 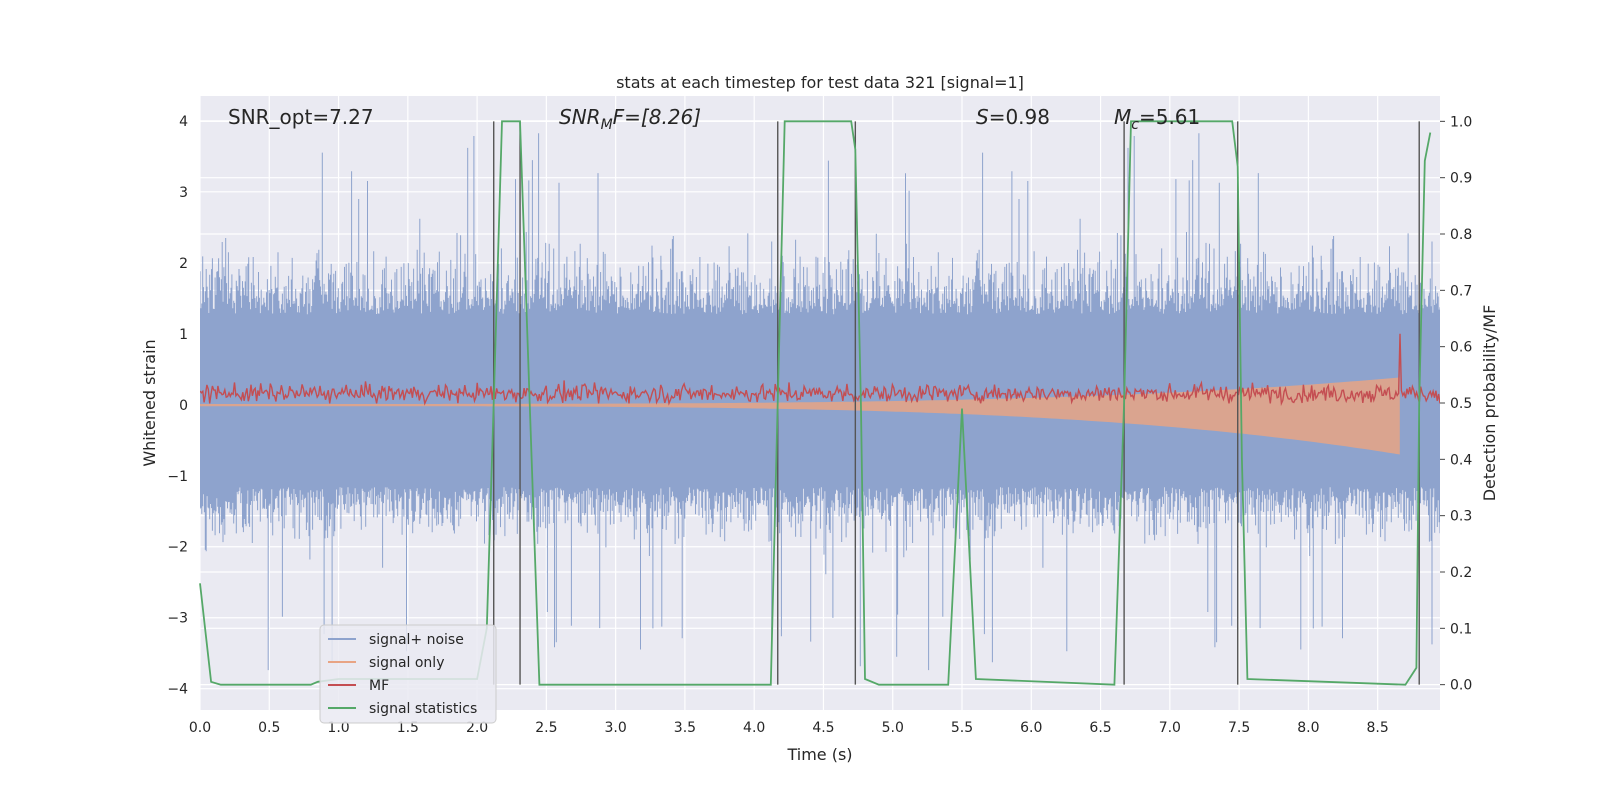 I want to click on x-tick-label: 6.5, so click(x=1100, y=728).